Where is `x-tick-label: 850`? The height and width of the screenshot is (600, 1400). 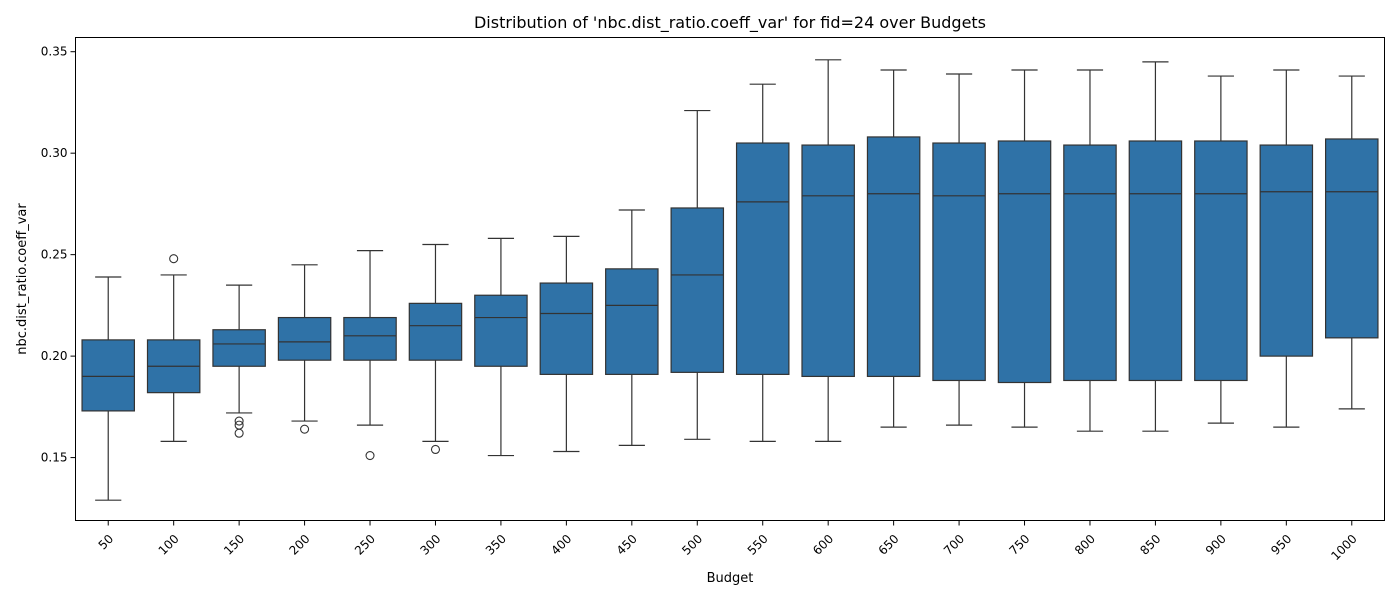 x-tick-label: 850 is located at coordinates (1150, 545).